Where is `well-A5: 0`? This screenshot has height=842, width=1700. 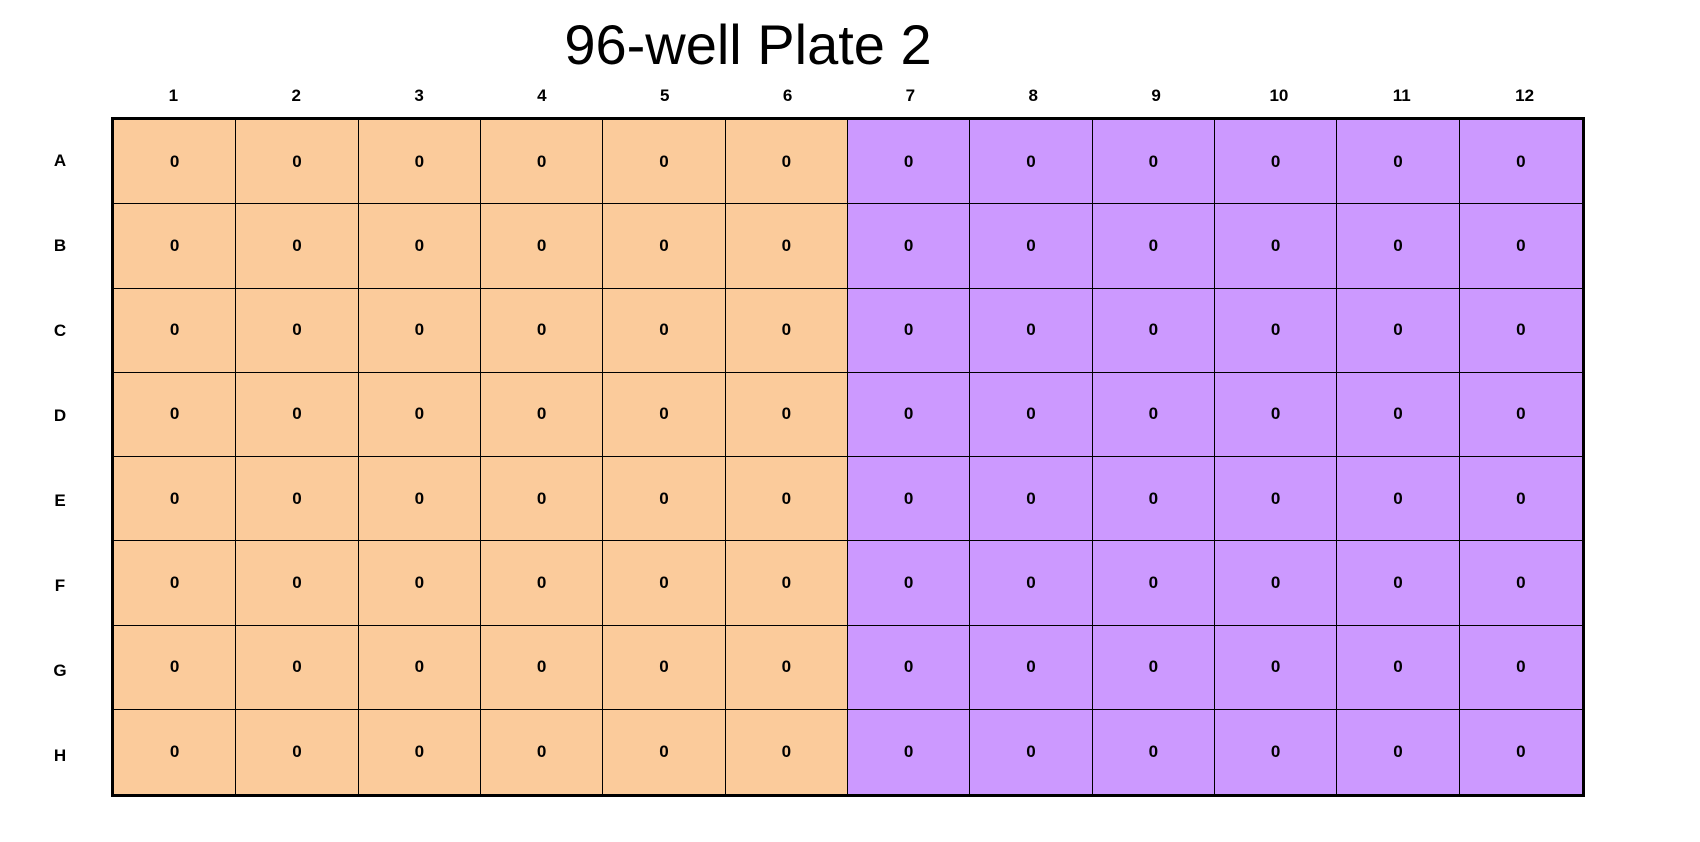
well-A5: 0 is located at coordinates (664, 162).